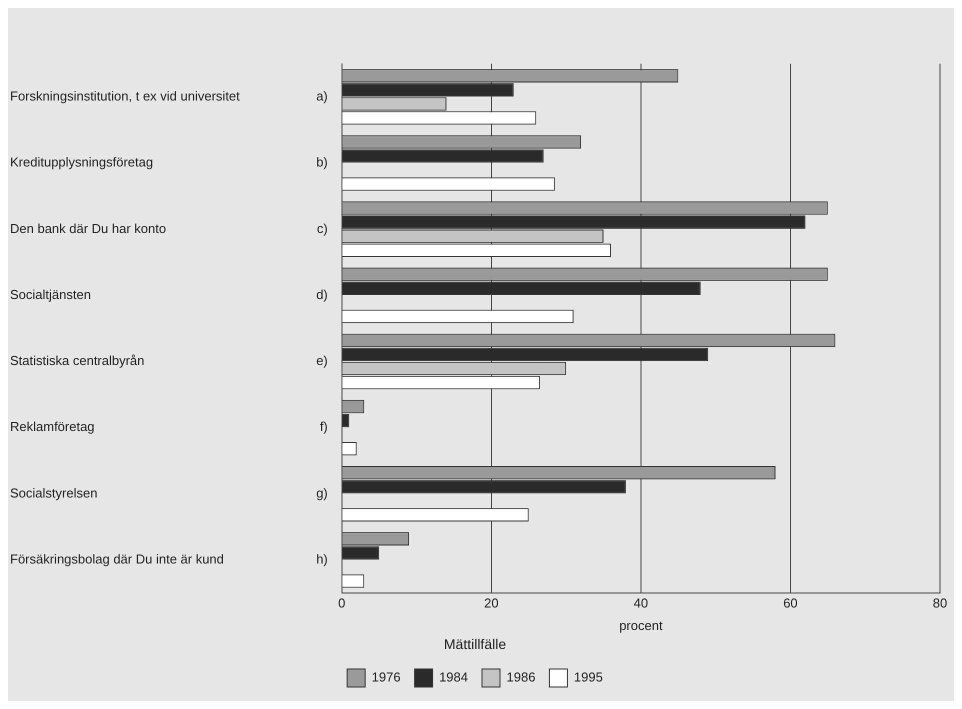 The height and width of the screenshot is (709, 962). I want to click on text: a), so click(322, 96).